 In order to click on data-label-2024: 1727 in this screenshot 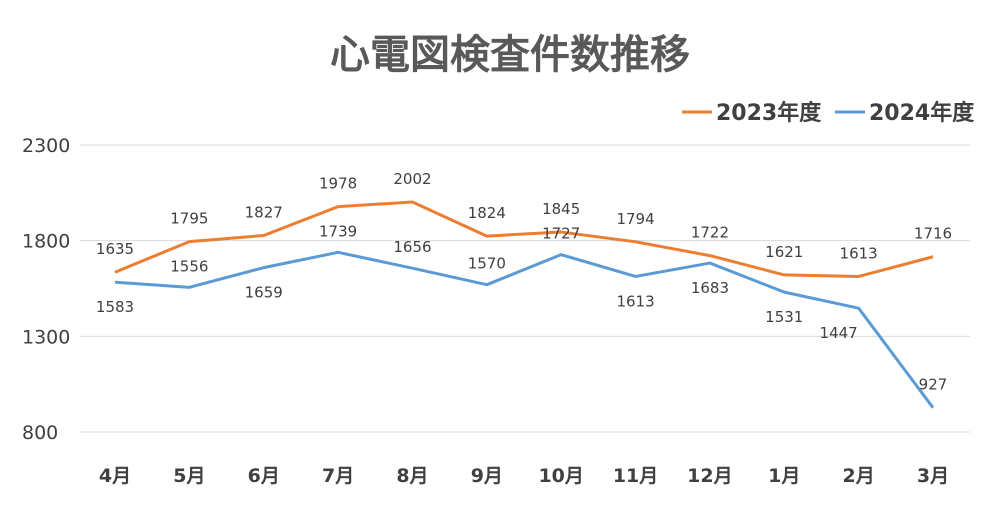, I will do `click(561, 234)`.